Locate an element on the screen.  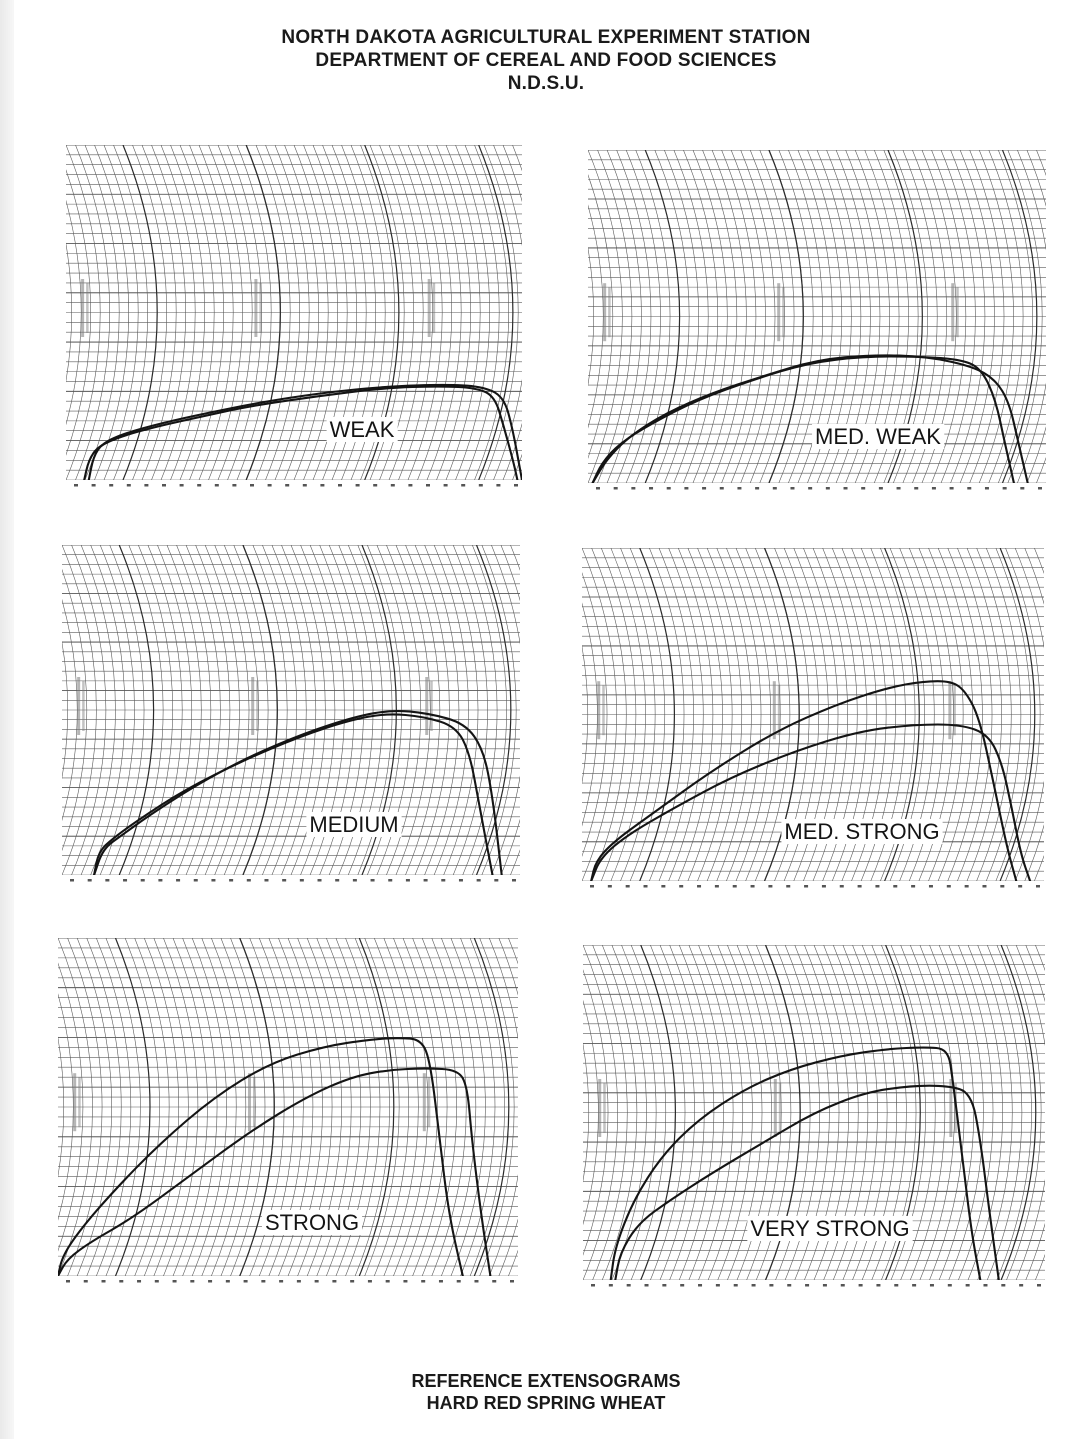
strength-label: STRONG is located at coordinates (312, 1222).